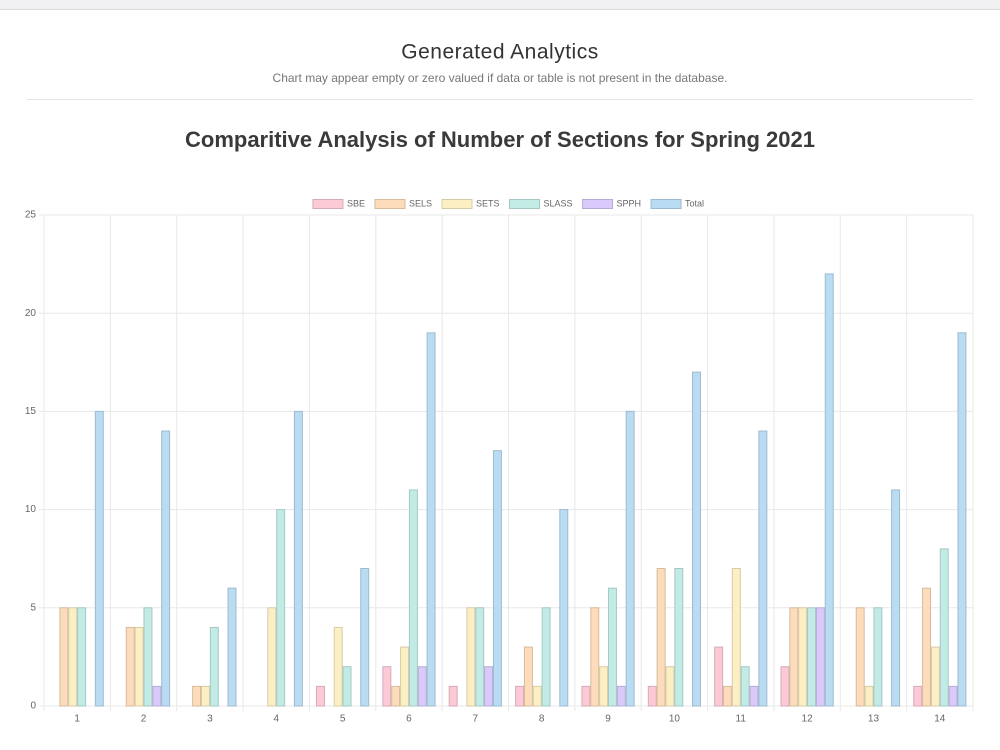 This screenshot has height=750, width=1000. I want to click on legend-label: SELS, so click(420, 203).